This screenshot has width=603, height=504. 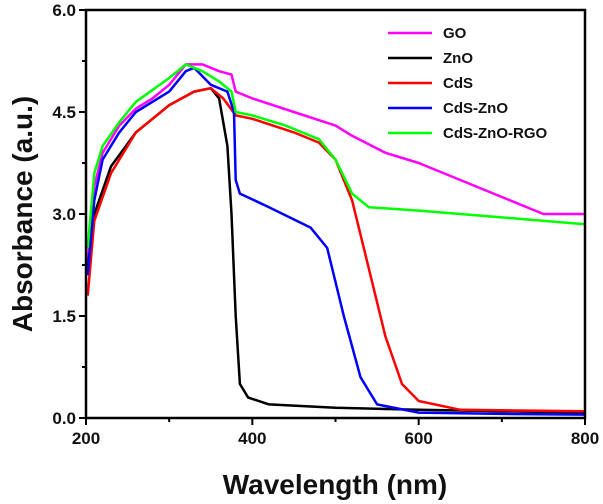 What do you see at coordinates (427, 33) in the screenshot?
I see `legend-item-go: GO` at bounding box center [427, 33].